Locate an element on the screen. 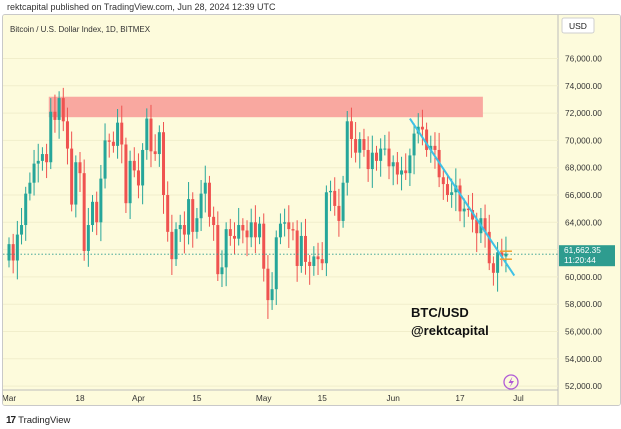 The height and width of the screenshot is (429, 621). currency-label: USD is located at coordinates (578, 26).